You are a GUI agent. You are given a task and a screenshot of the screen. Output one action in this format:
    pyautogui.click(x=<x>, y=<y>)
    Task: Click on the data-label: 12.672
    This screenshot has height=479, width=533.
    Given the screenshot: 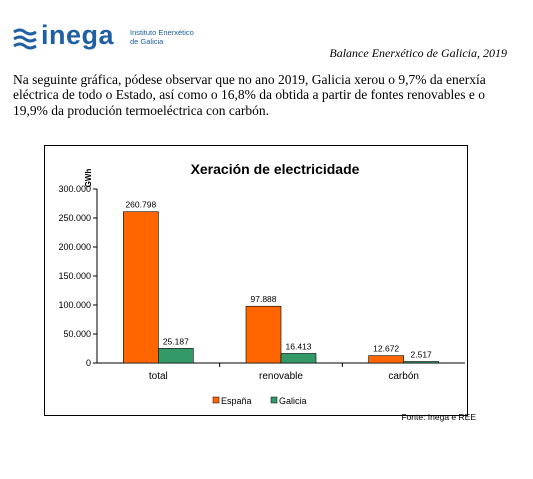 What is the action you would take?
    pyautogui.click(x=386, y=349)
    